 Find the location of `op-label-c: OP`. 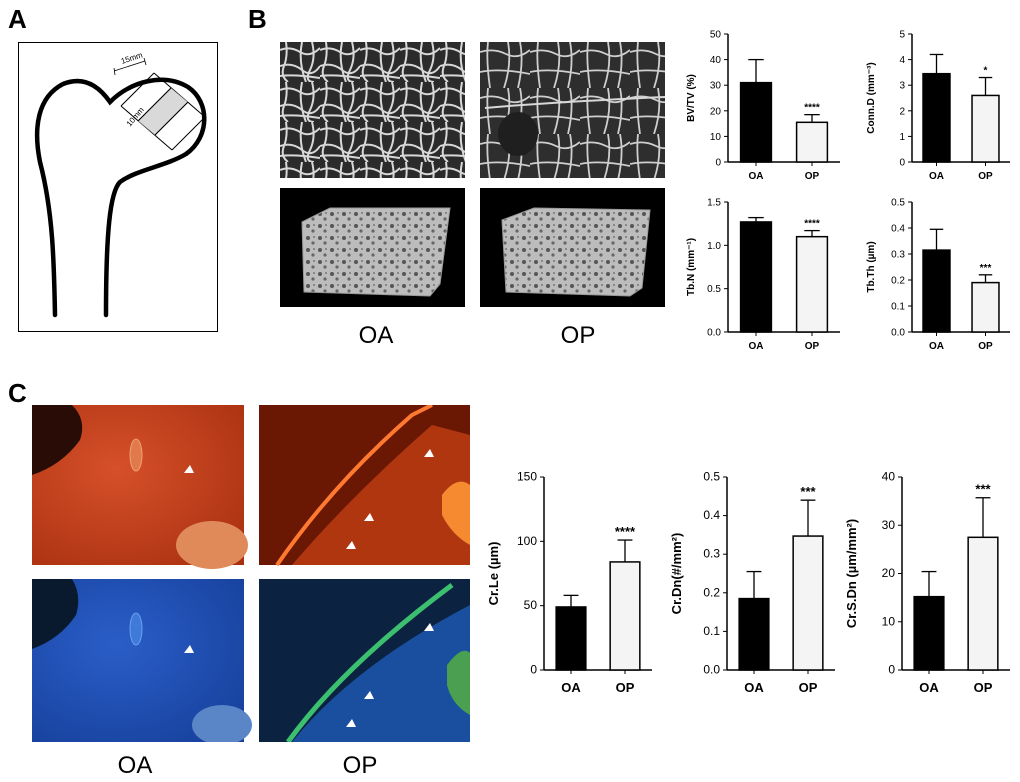

op-label-c: OP is located at coordinates (360, 765).